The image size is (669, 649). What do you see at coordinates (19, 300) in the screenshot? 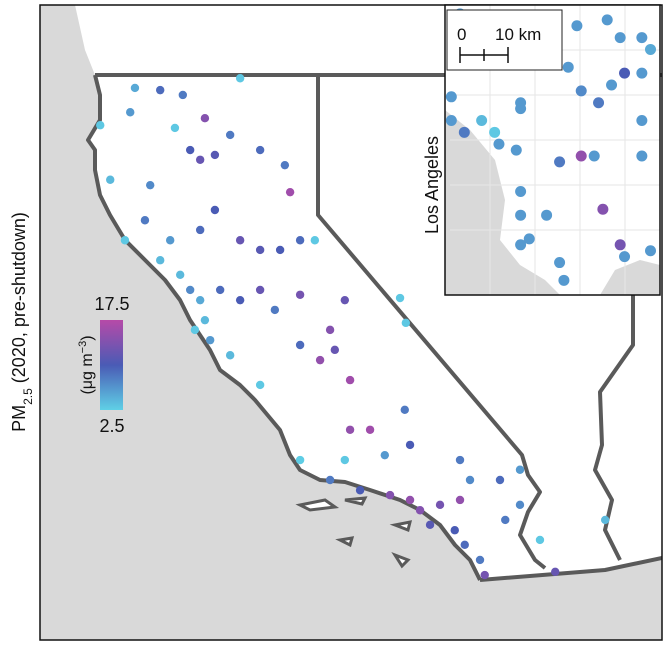
I see `label-rest: (2020, pre-shutdown)` at bounding box center [19, 300].